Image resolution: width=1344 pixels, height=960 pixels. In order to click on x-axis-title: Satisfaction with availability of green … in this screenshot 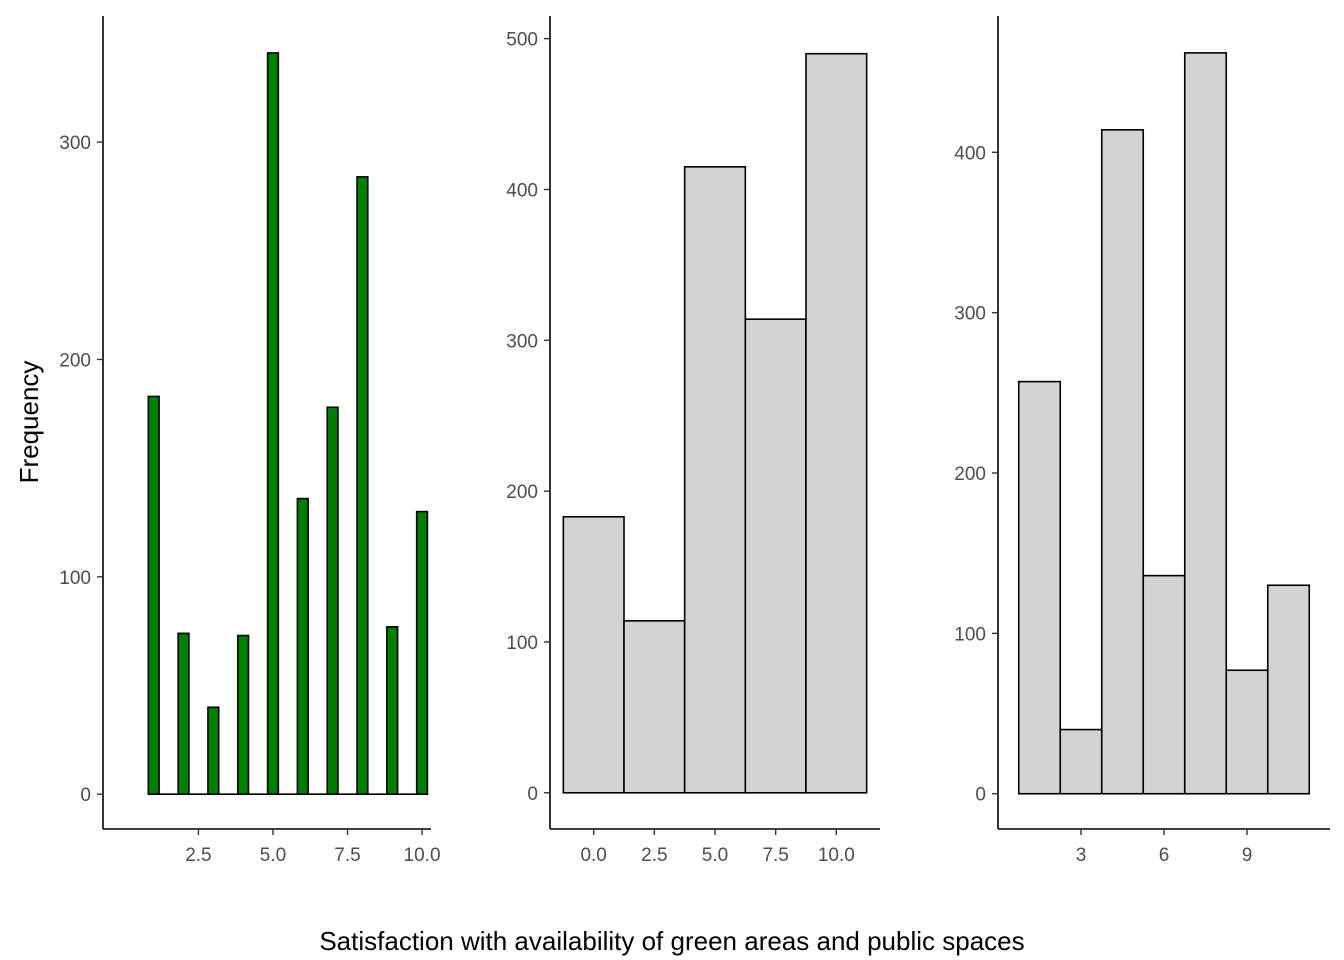, I will do `click(671, 941)`.